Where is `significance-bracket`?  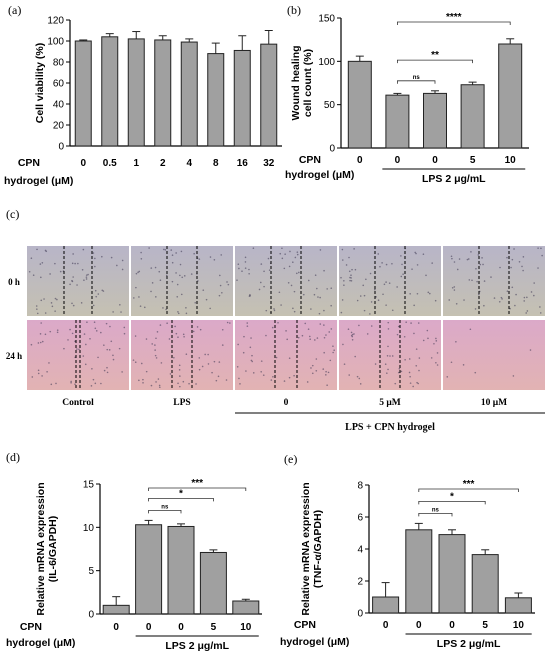
significance-bracket is located at coordinates (181, 500).